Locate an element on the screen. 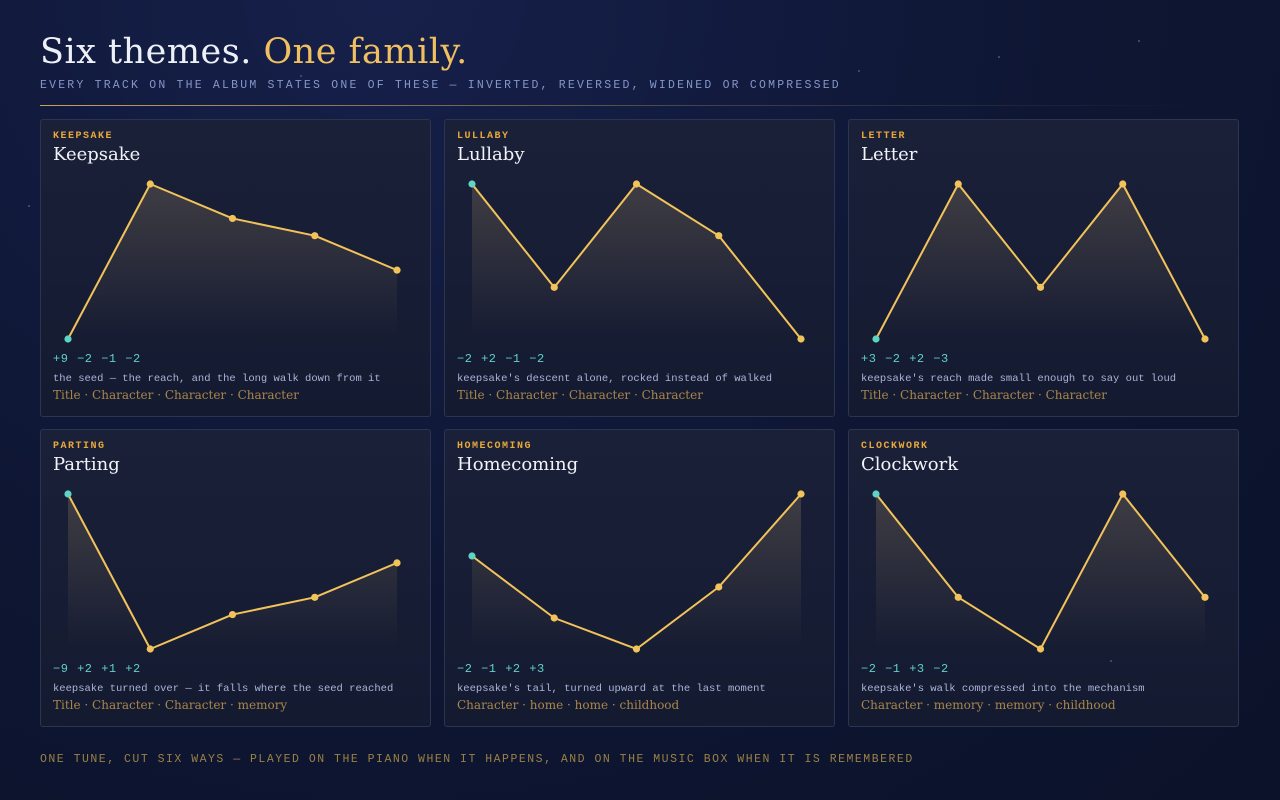 The image size is (1280, 800). title-accent: One family. is located at coordinates (365, 52).